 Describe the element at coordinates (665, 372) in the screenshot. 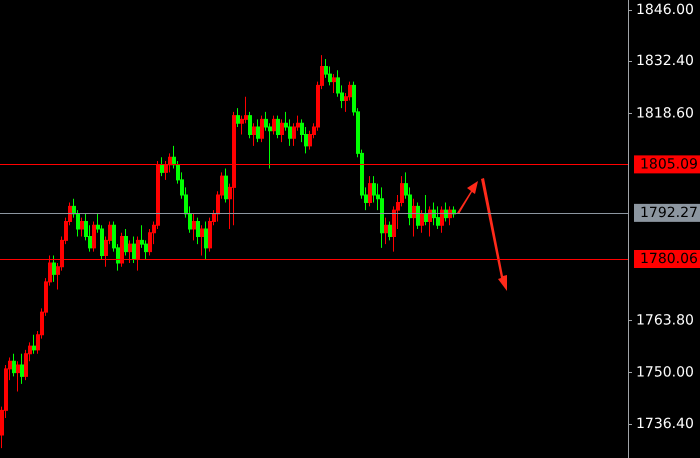

I see `y-tick-label: 1750.00` at that location.